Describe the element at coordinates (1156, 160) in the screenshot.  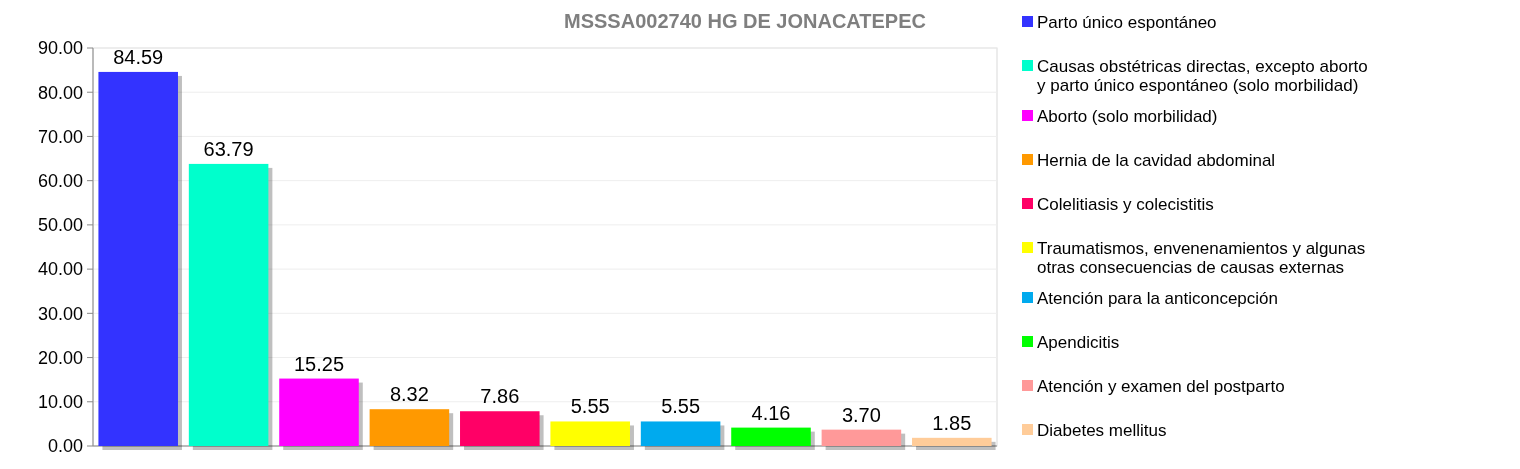
I see `legend-label: Hernia de la cavidad abdominal` at that location.